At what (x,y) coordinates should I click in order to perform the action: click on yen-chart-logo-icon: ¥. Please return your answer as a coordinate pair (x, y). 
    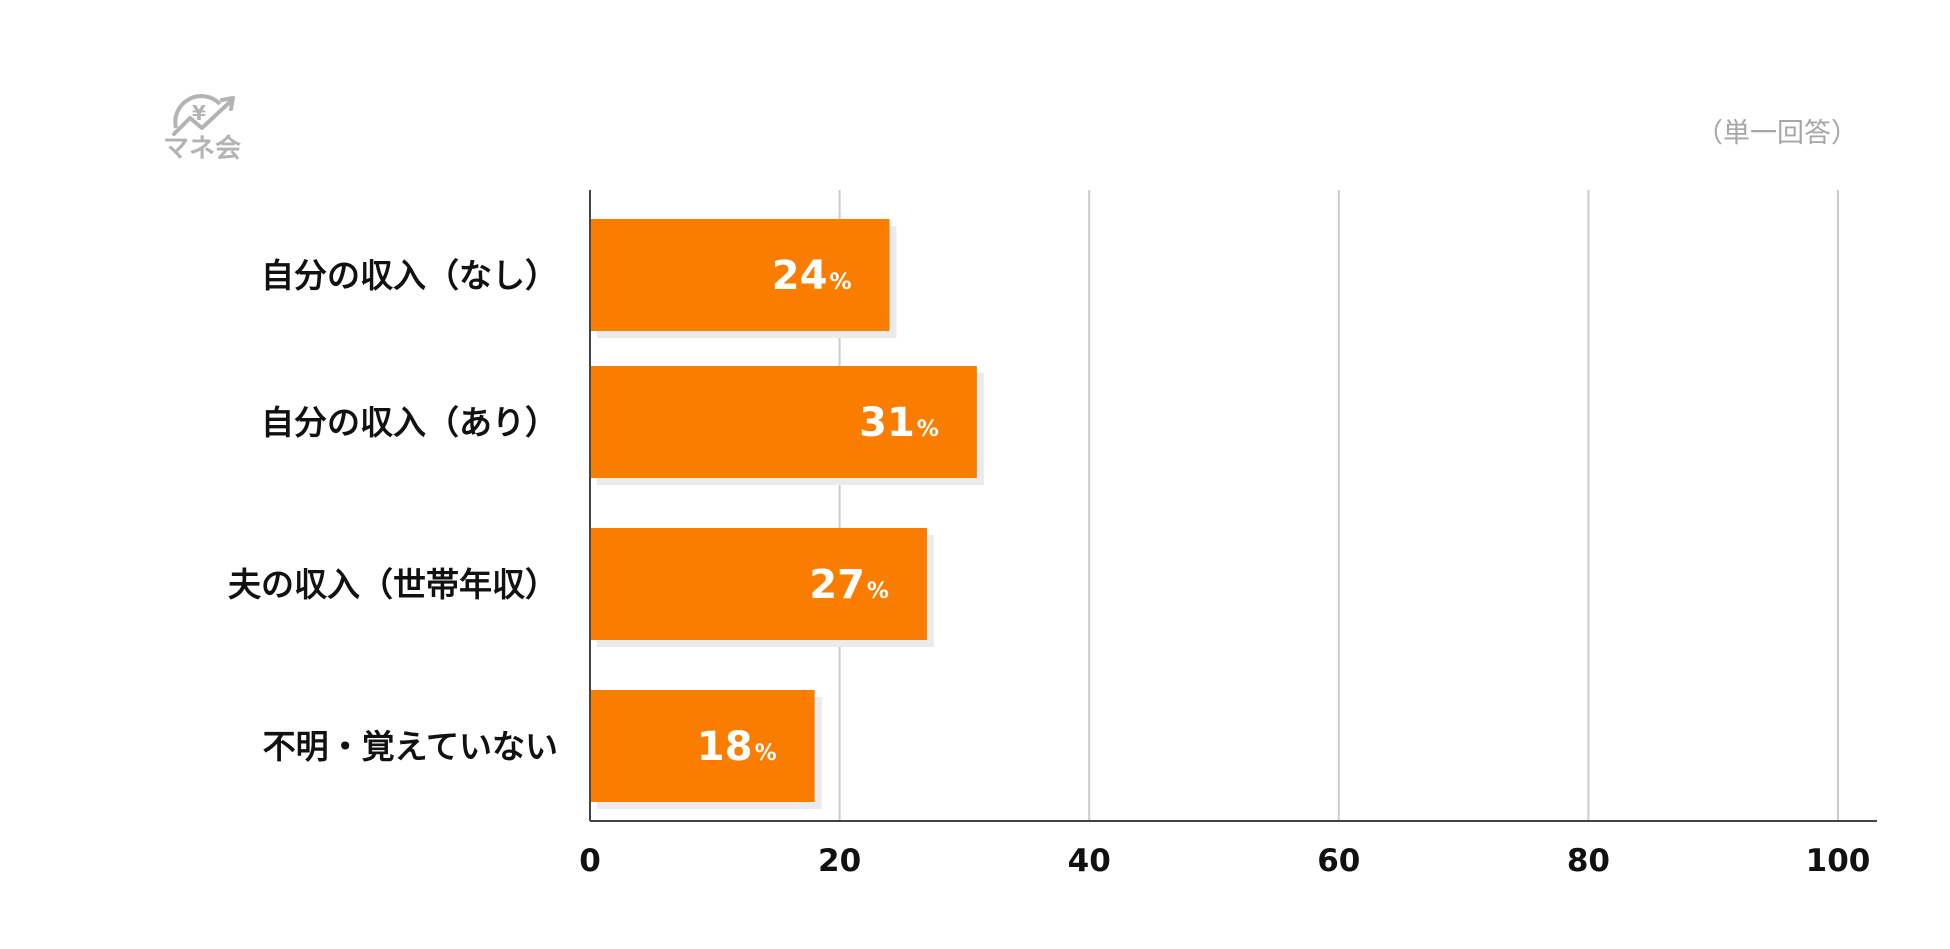
    Looking at the image, I should click on (203, 115).